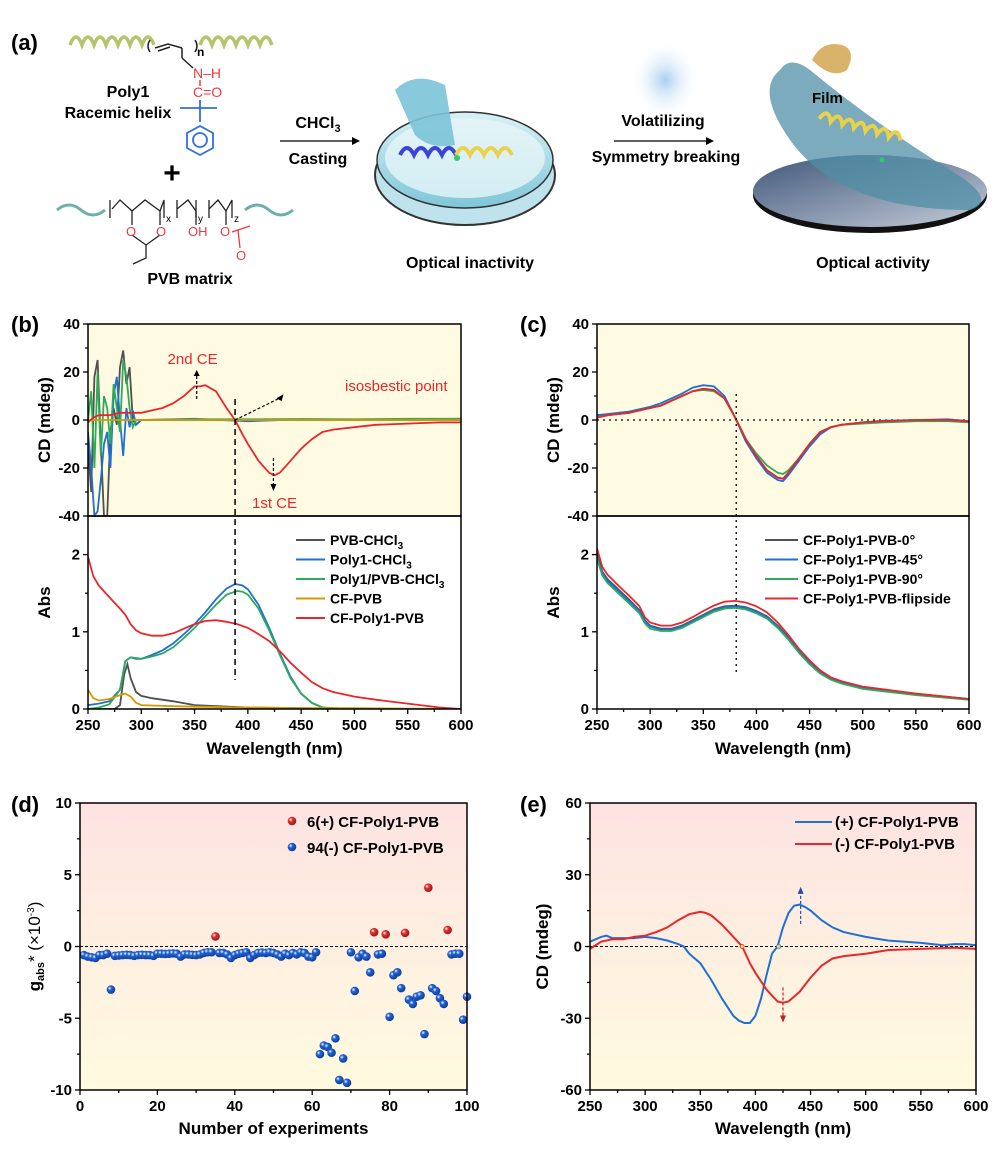  Describe the element at coordinates (69, 516) in the screenshot. I see `cd-y-tick-label: -40` at that location.